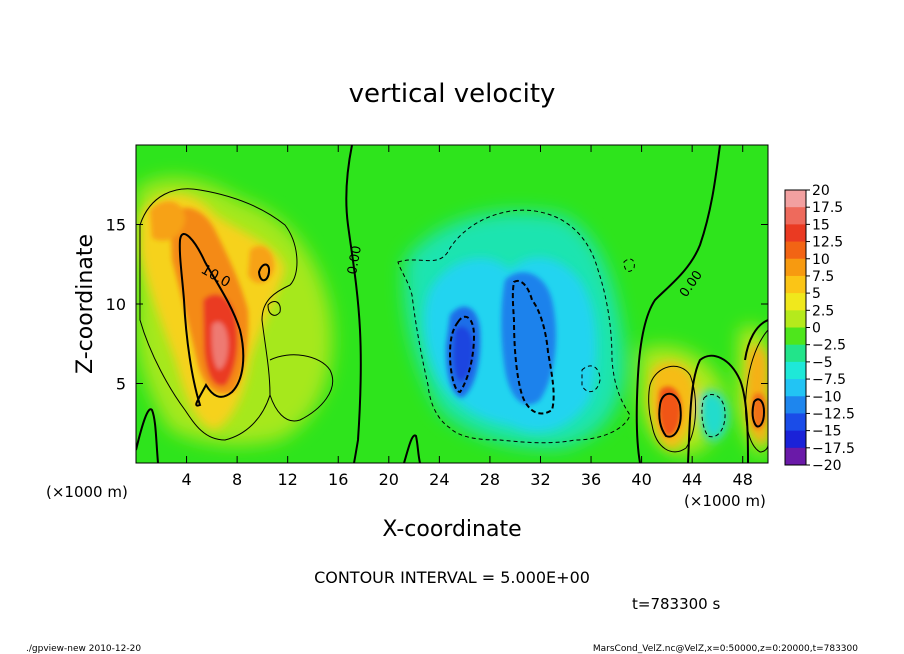 The image size is (904, 654). Describe the element at coordinates (274, 308) in the screenshot. I see `contour-pos-5-small` at that location.